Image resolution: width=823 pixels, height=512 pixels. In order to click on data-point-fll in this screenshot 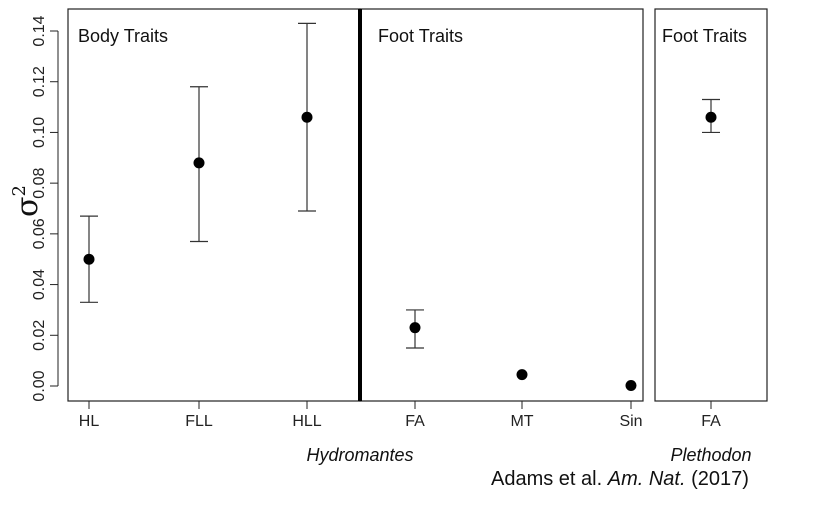, I will do `click(199, 163)`.